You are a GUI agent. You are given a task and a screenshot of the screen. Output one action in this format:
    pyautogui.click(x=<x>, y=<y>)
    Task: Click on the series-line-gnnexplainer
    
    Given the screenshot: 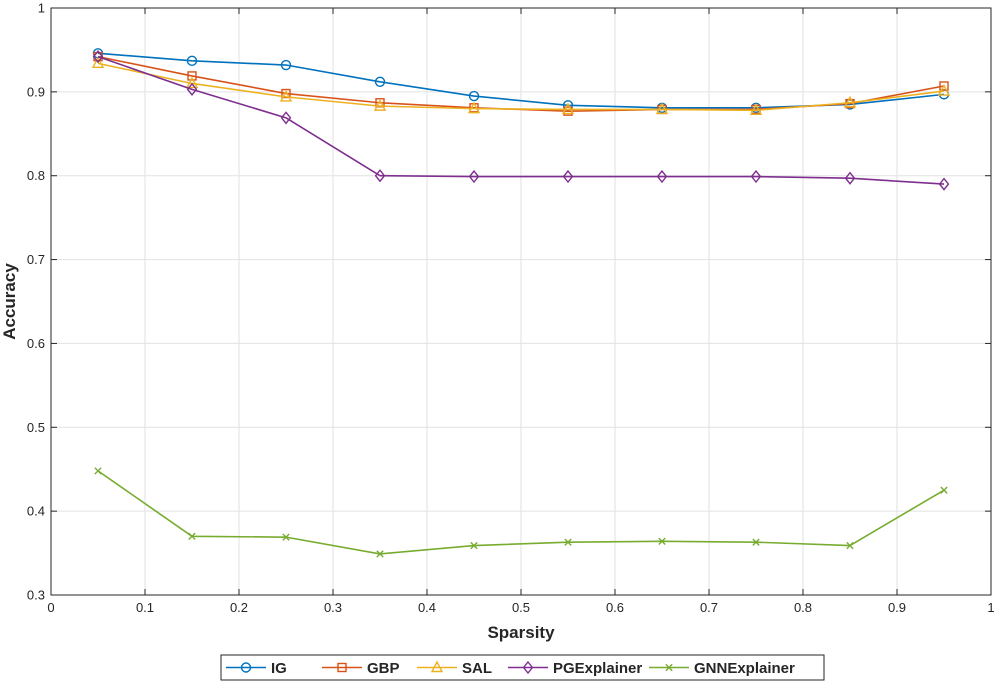 What is the action you would take?
    pyautogui.click(x=521, y=512)
    